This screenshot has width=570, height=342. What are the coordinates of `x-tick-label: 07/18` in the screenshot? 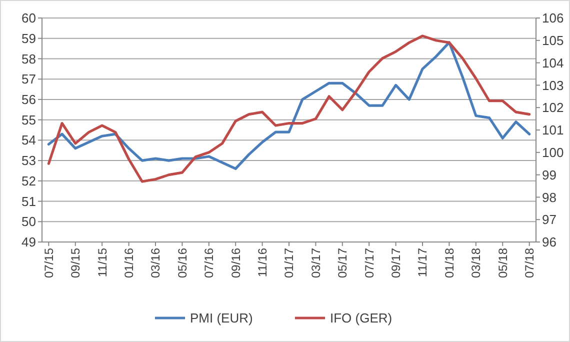 It's located at (529, 263).